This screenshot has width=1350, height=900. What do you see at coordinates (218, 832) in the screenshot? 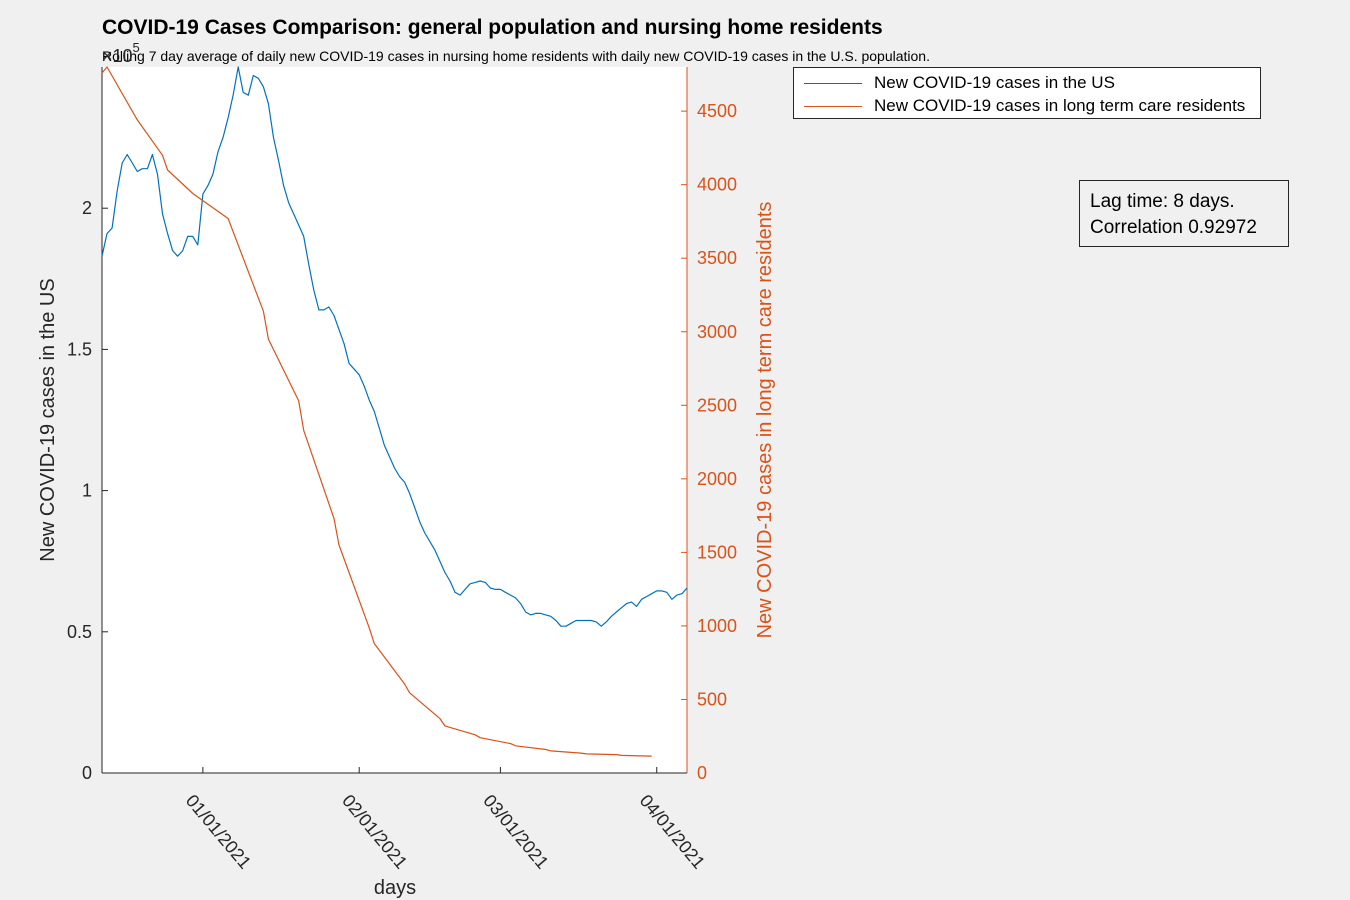
I see `x-tick-label: 01/01/2021` at bounding box center [218, 832].